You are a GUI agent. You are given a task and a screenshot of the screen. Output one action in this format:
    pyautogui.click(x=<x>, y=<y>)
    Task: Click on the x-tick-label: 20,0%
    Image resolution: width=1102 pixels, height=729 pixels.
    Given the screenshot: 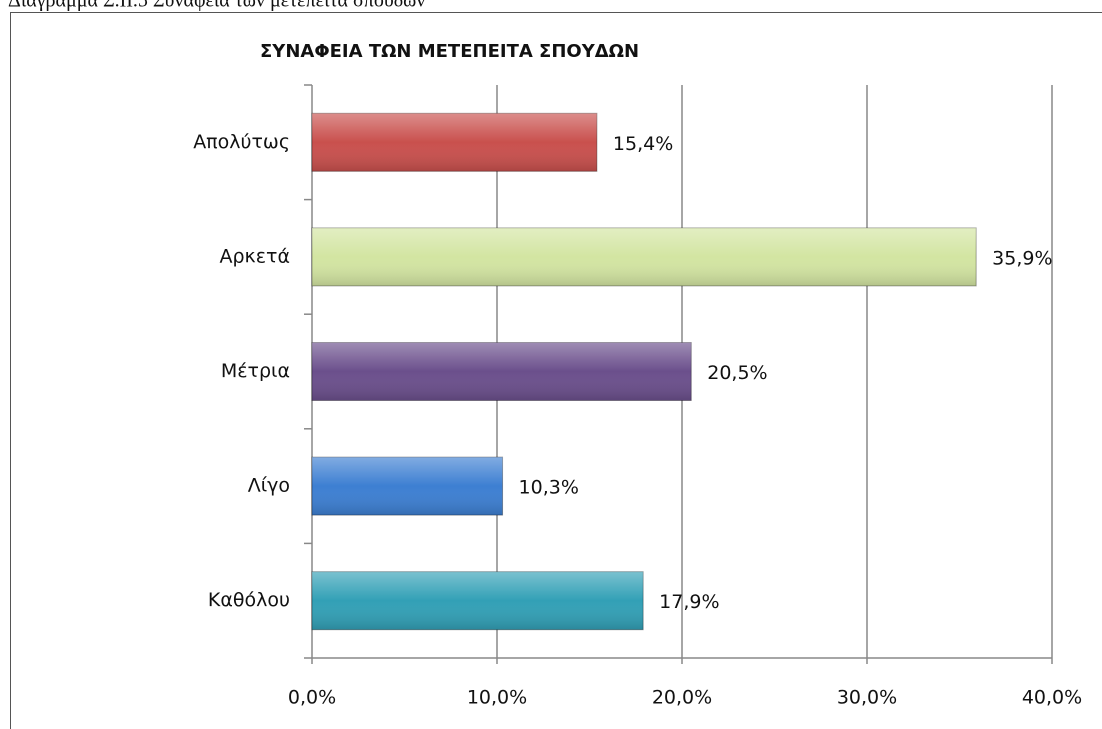 What is the action you would take?
    pyautogui.click(x=682, y=698)
    